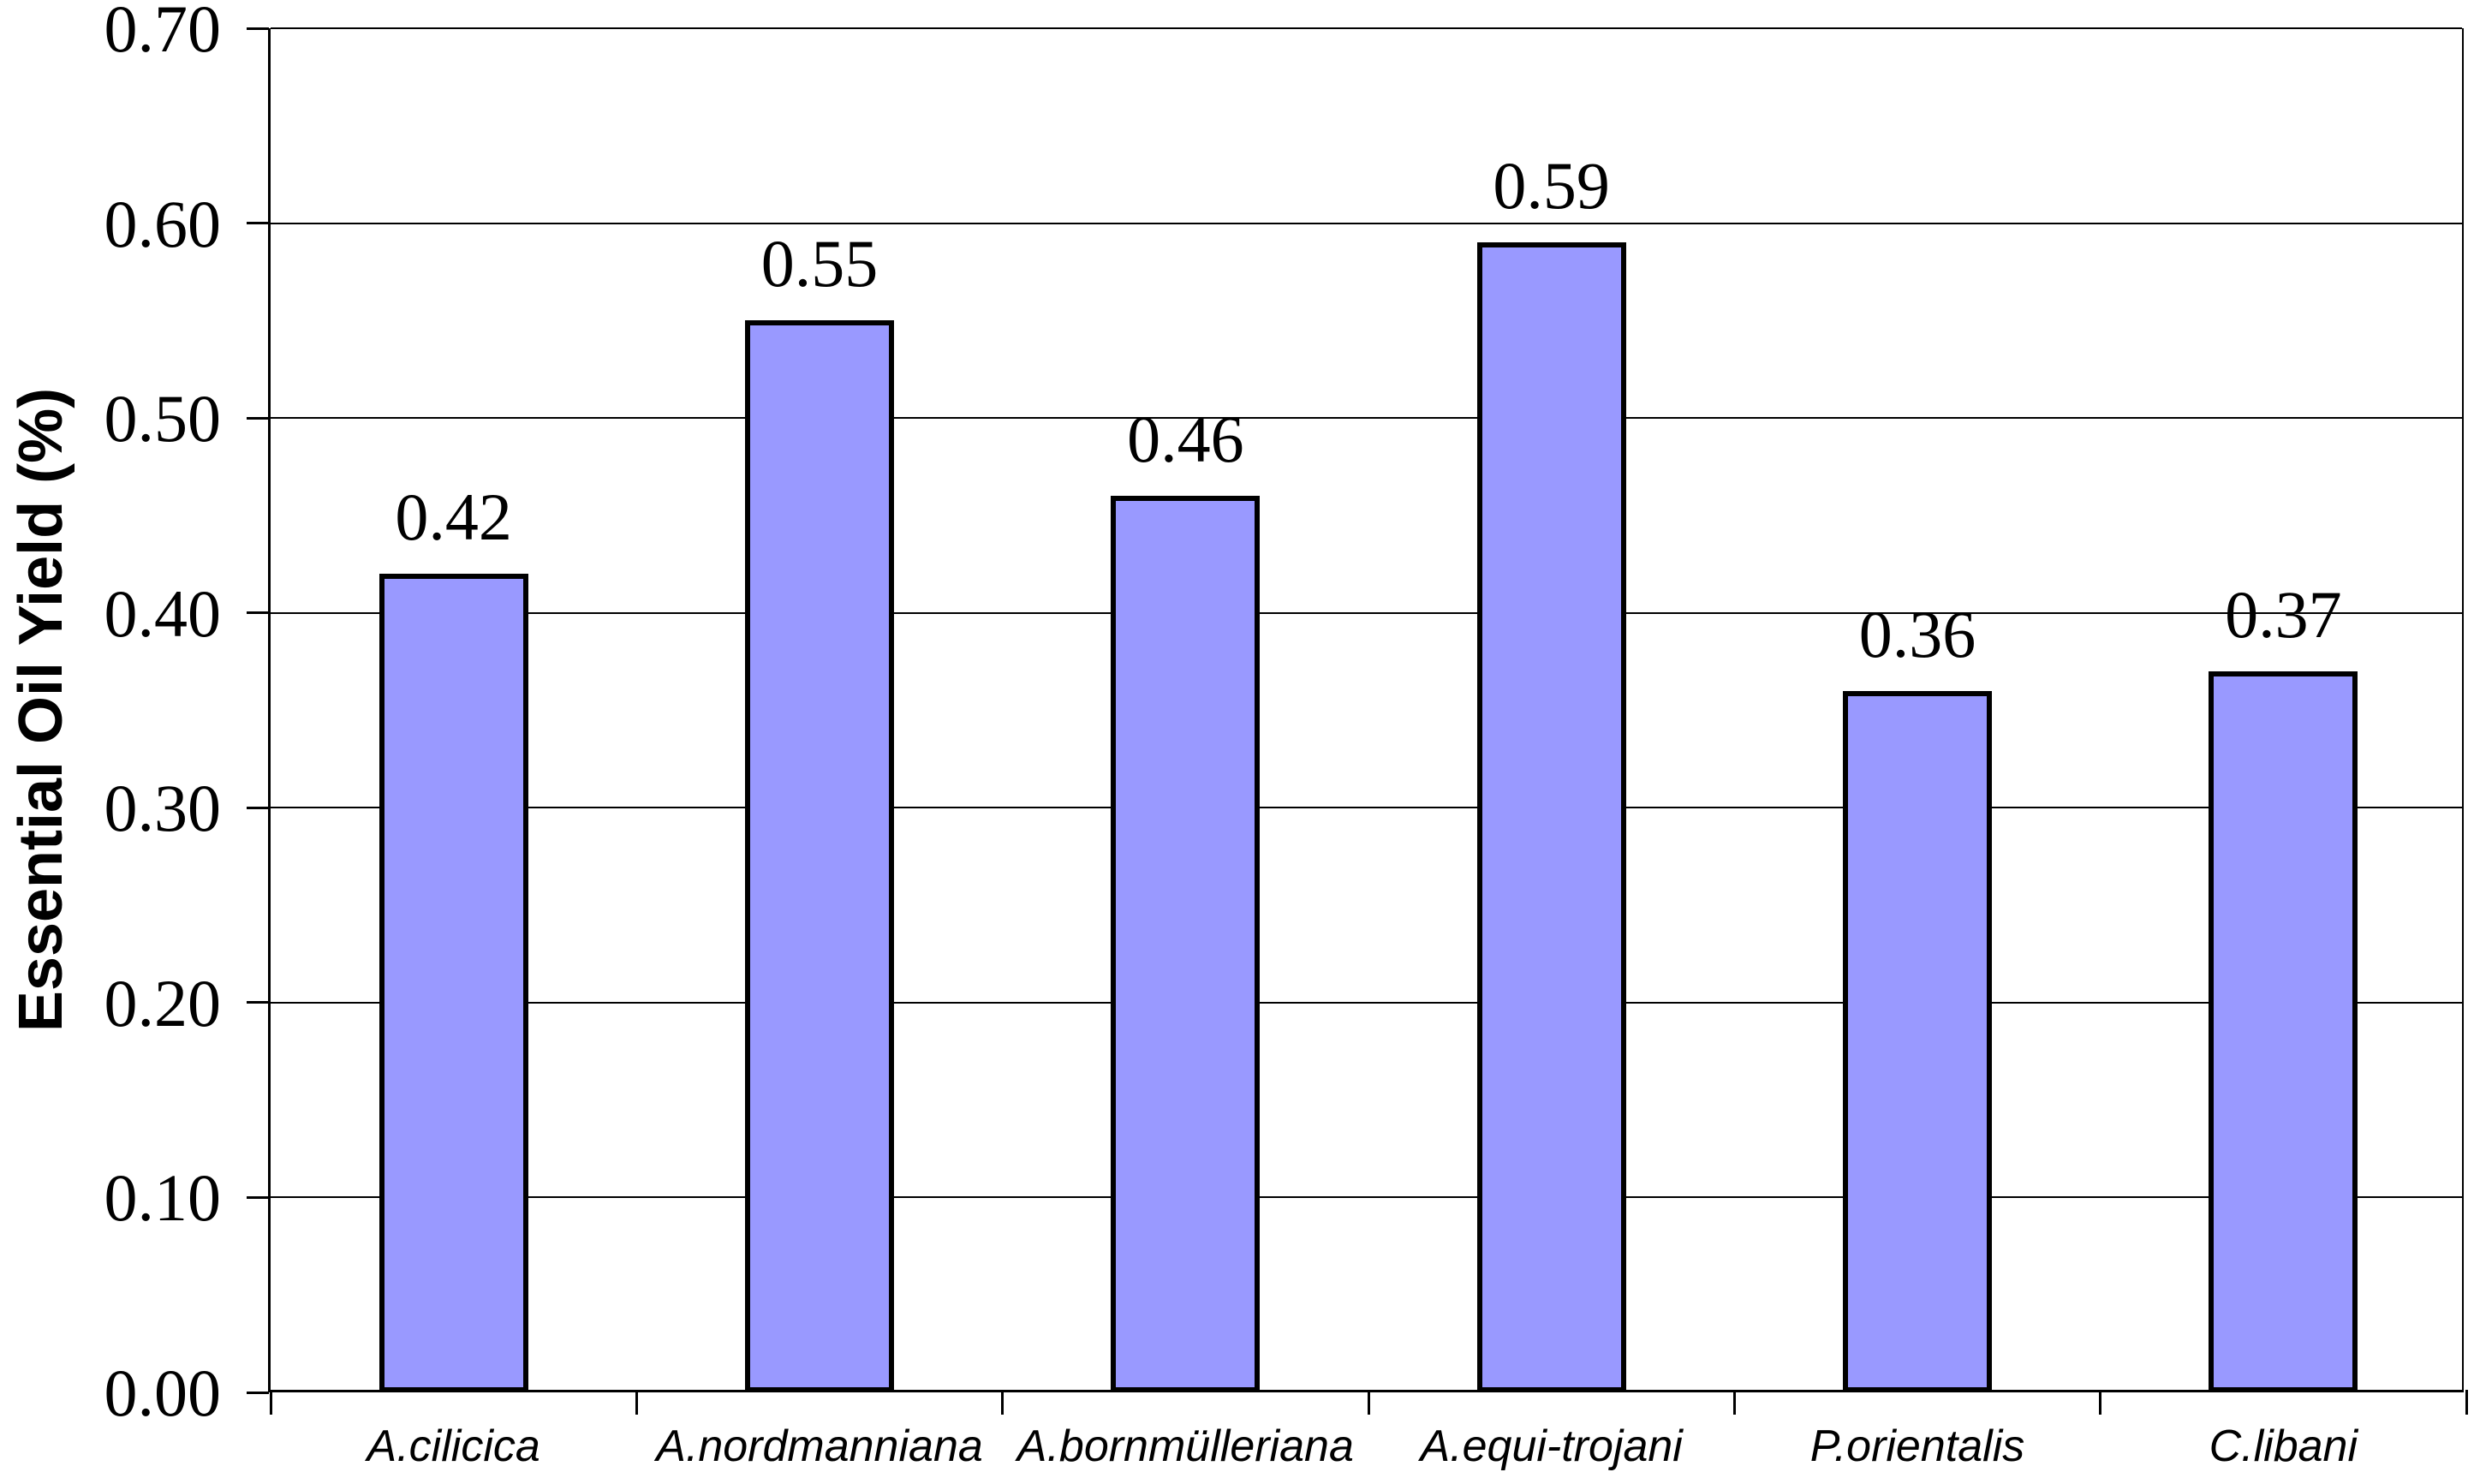  What do you see at coordinates (163, 419) in the screenshot?
I see `y-tick-label: 0.50` at bounding box center [163, 419].